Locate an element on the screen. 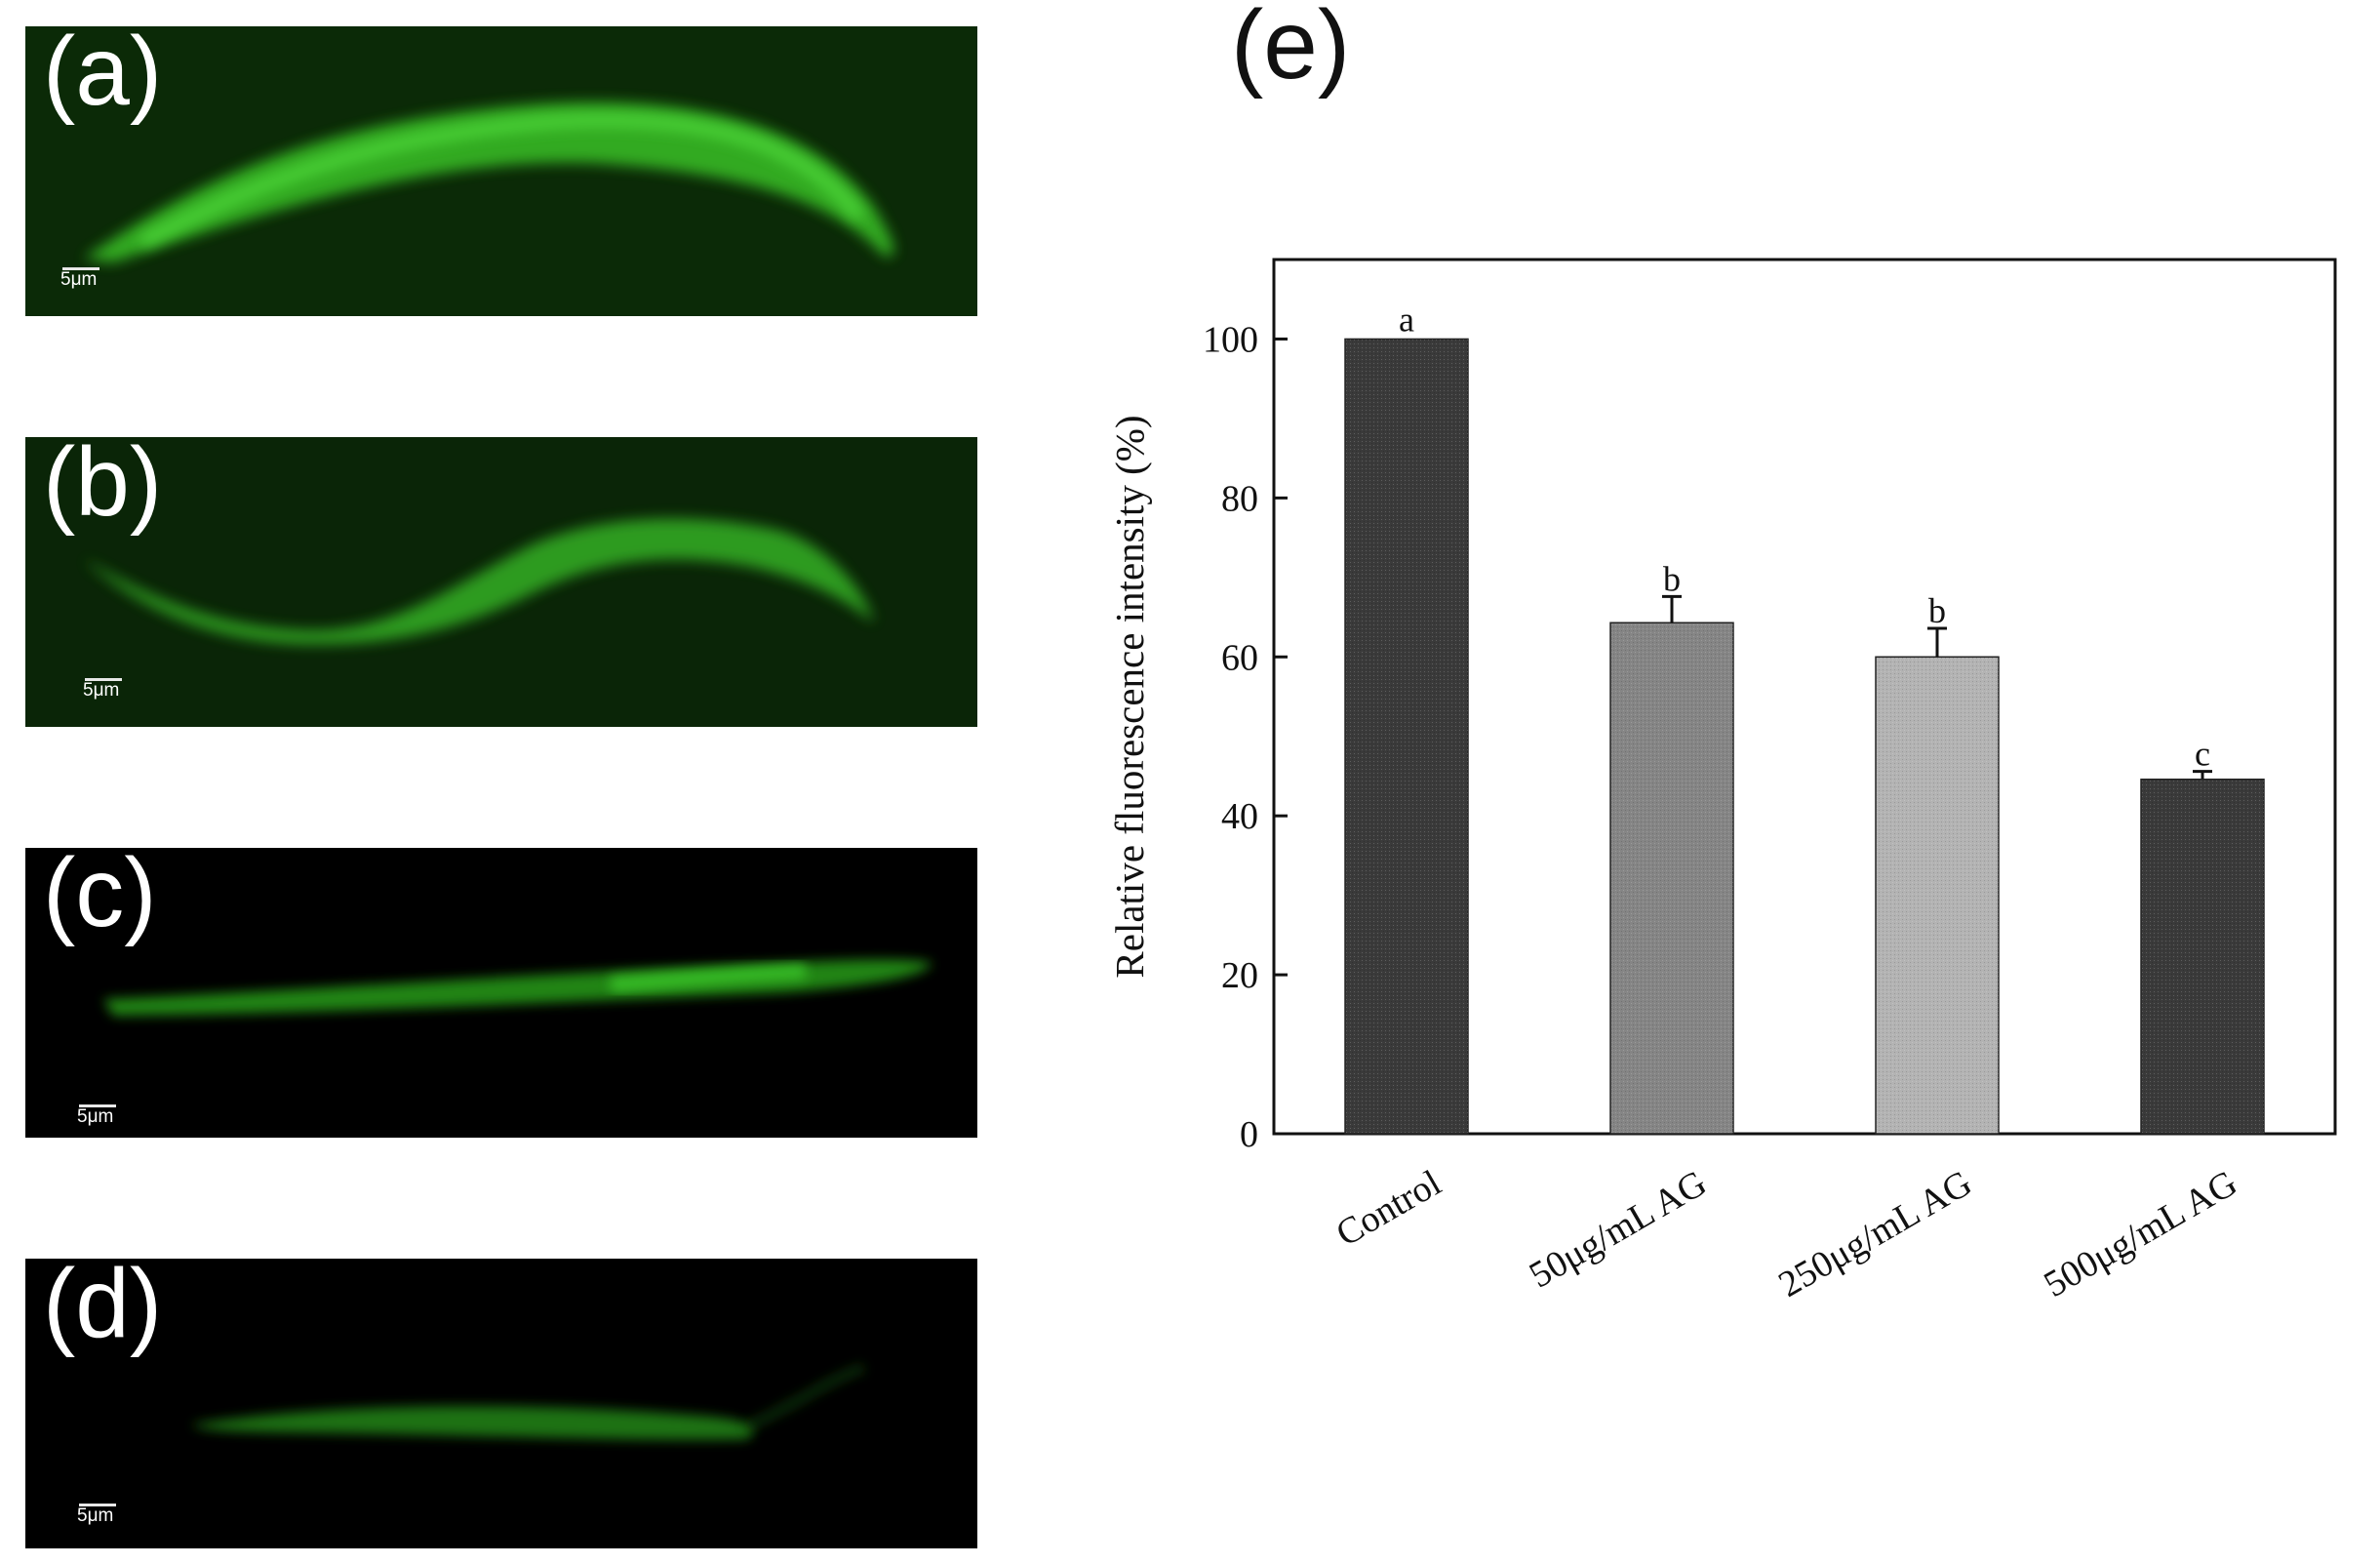  micrograph-image-d is located at coordinates (501, 1403).